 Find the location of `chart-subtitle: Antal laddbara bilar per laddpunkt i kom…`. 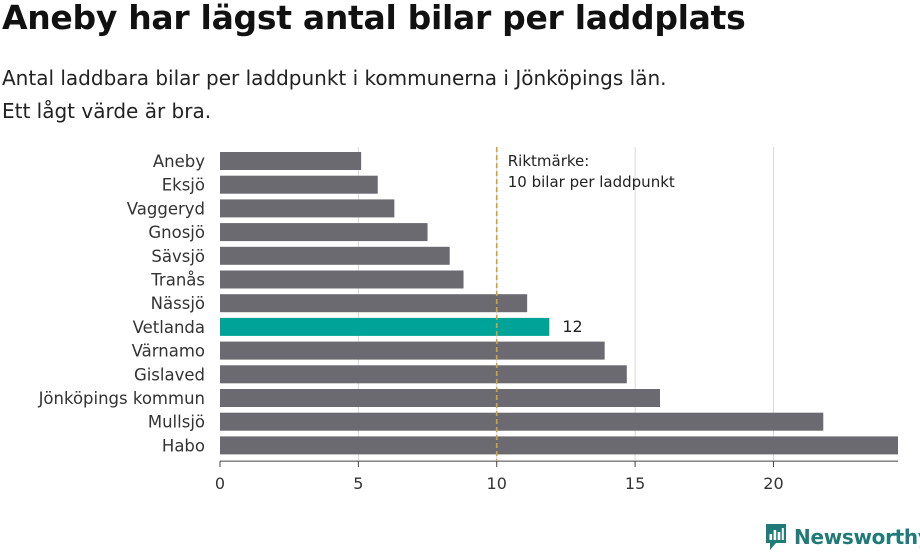

chart-subtitle: Antal laddbara bilar per laddpunkt i kom… is located at coordinates (334, 95).